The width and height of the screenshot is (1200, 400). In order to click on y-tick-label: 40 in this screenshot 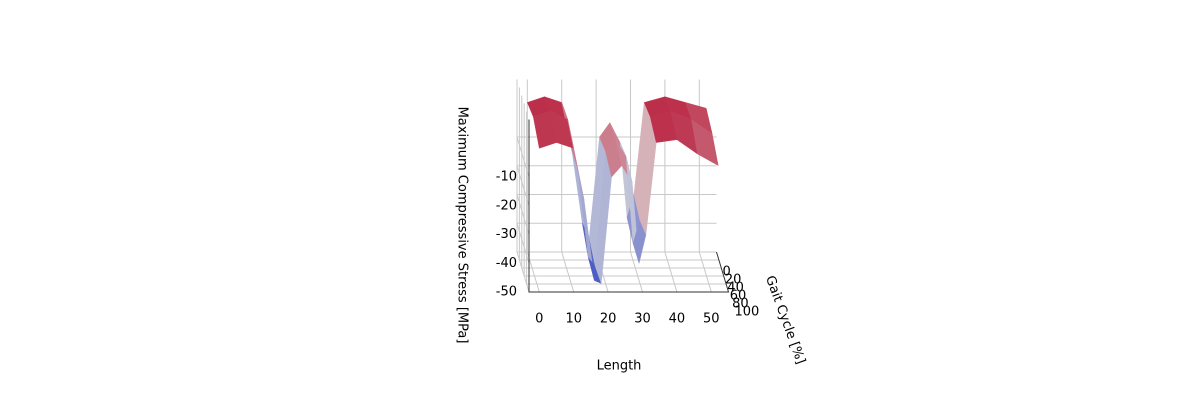, I will do `click(735, 288)`.